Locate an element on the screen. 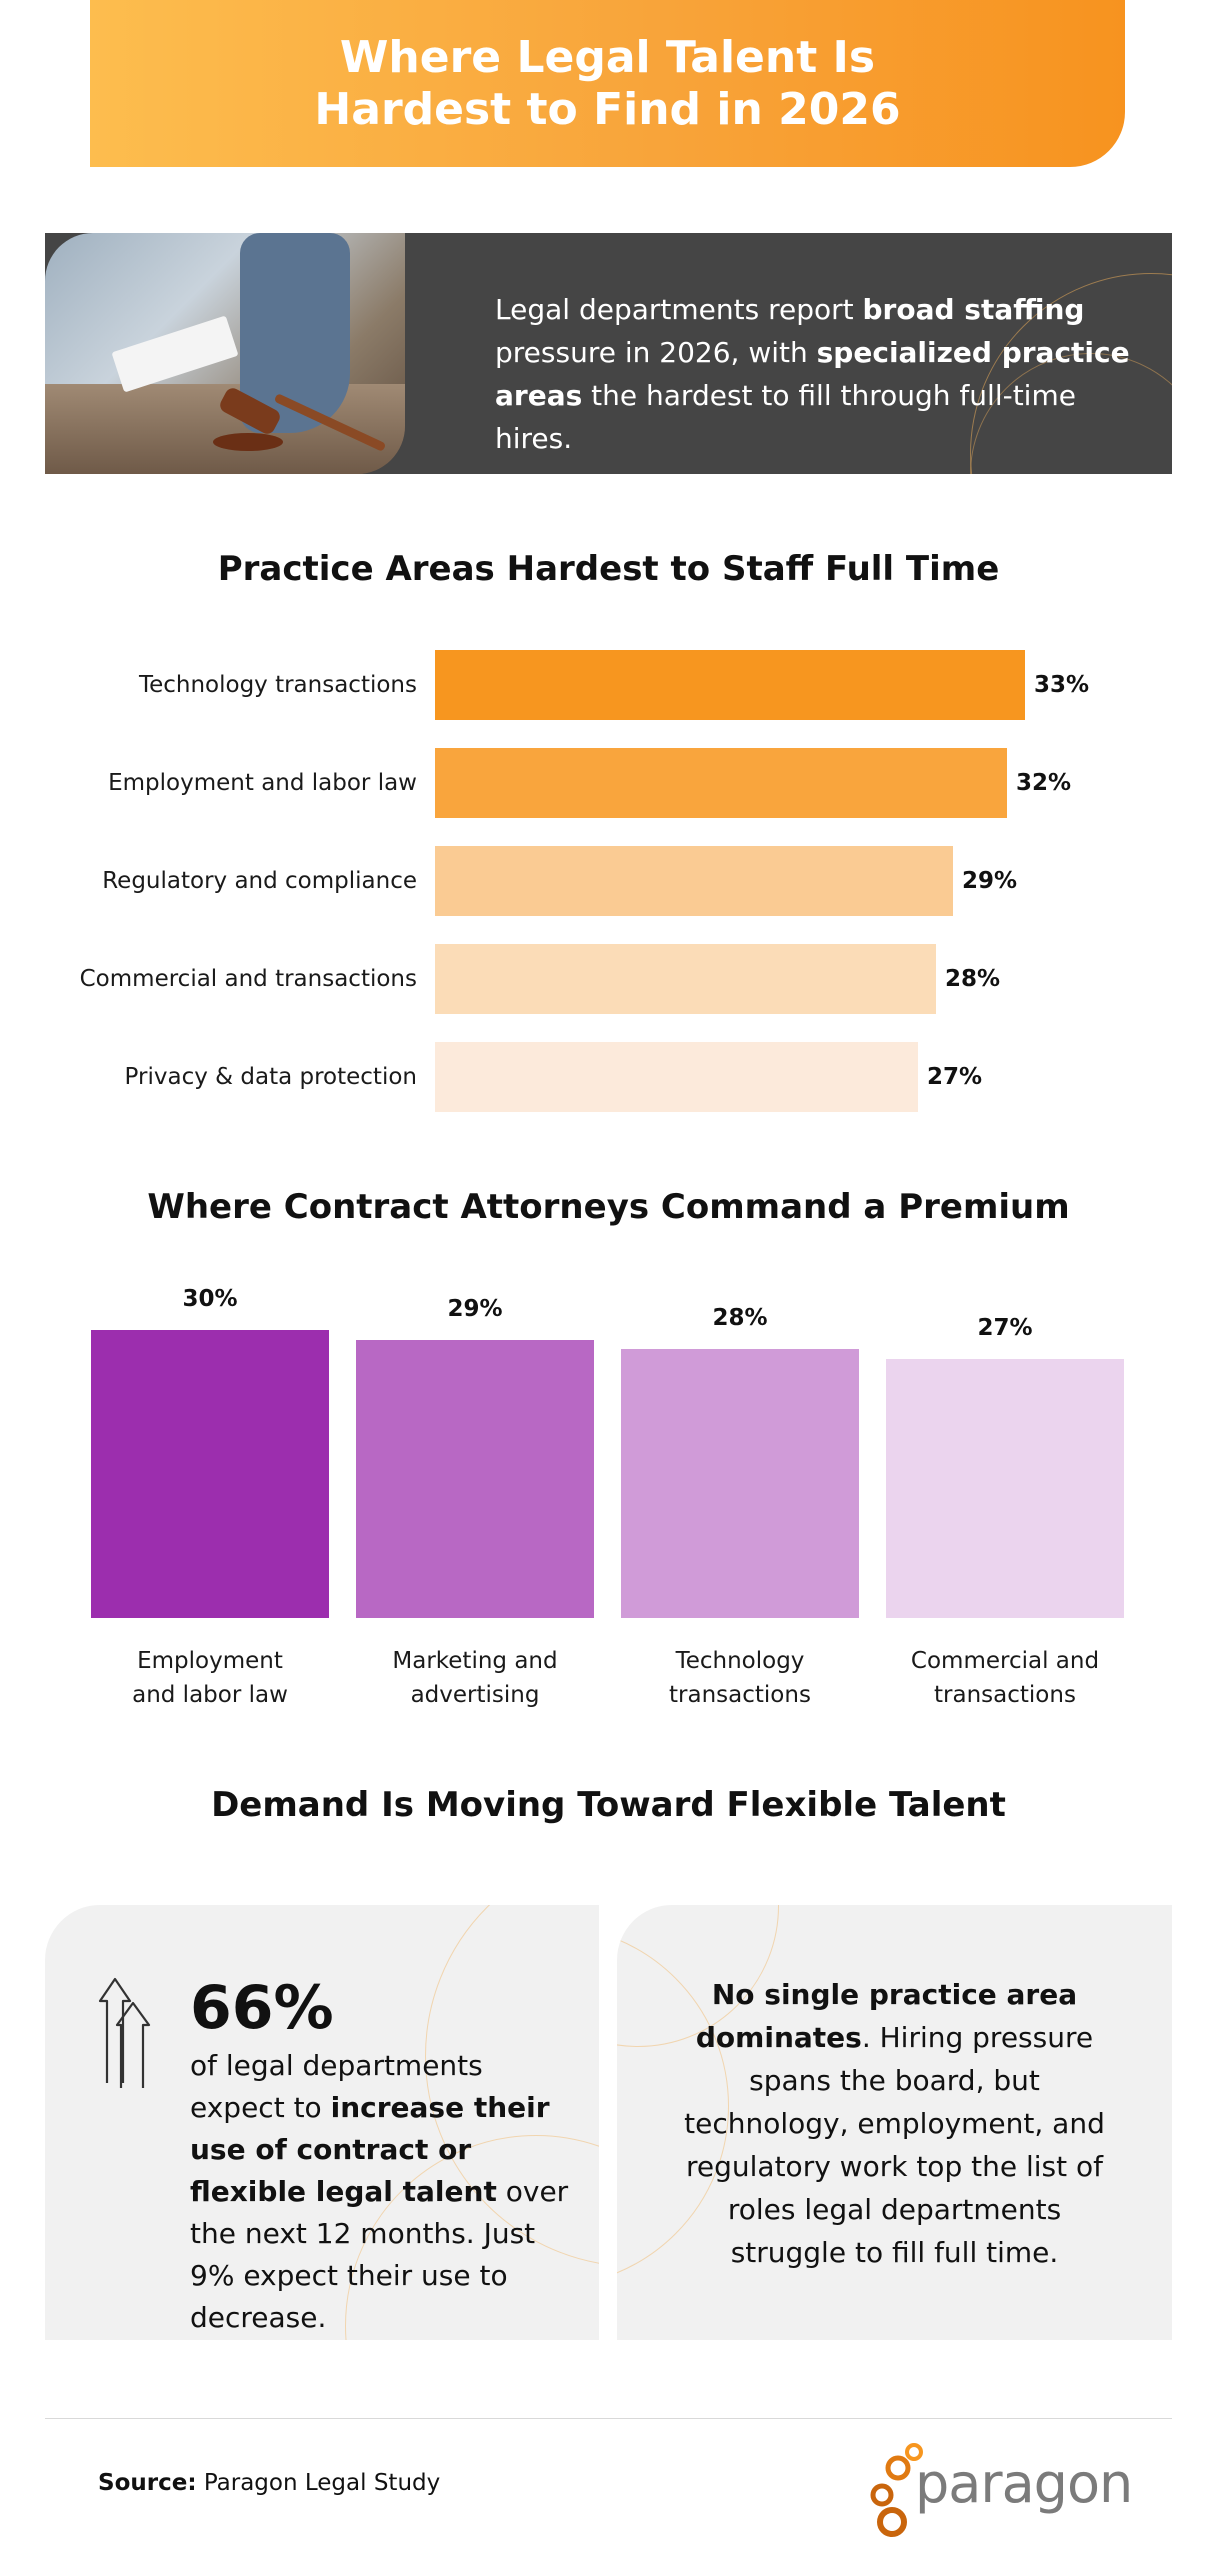 Image resolution: width=1217 pixels, height=2560 pixels. legal-photo is located at coordinates (225, 353).